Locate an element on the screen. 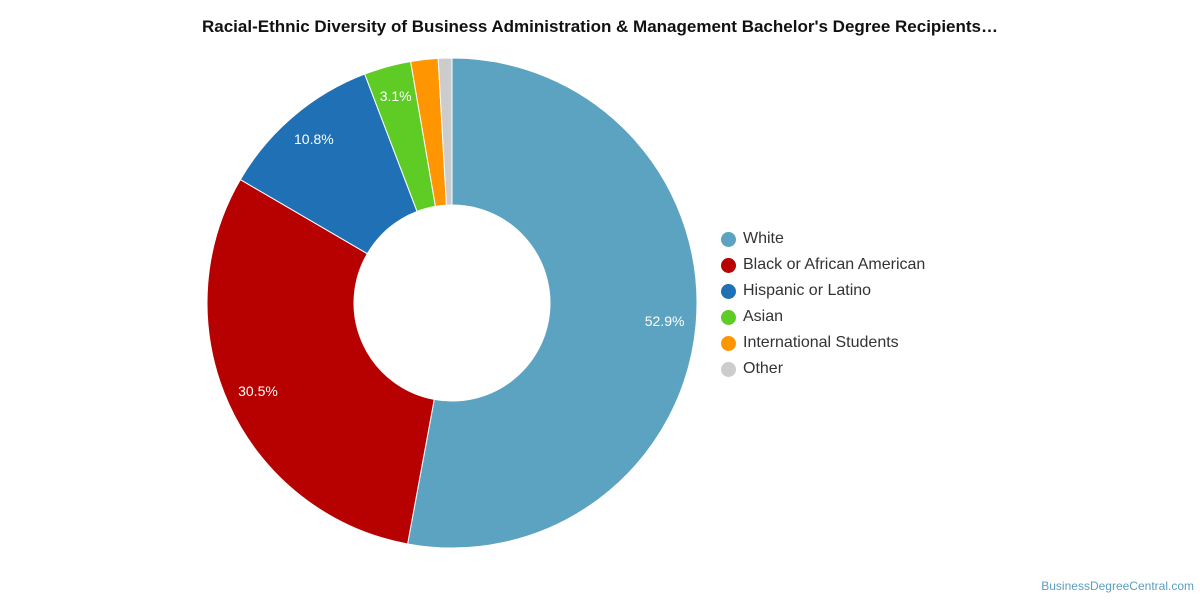 This screenshot has width=1200, height=600. legend-label: Hispanic or Latino is located at coordinates (807, 290).